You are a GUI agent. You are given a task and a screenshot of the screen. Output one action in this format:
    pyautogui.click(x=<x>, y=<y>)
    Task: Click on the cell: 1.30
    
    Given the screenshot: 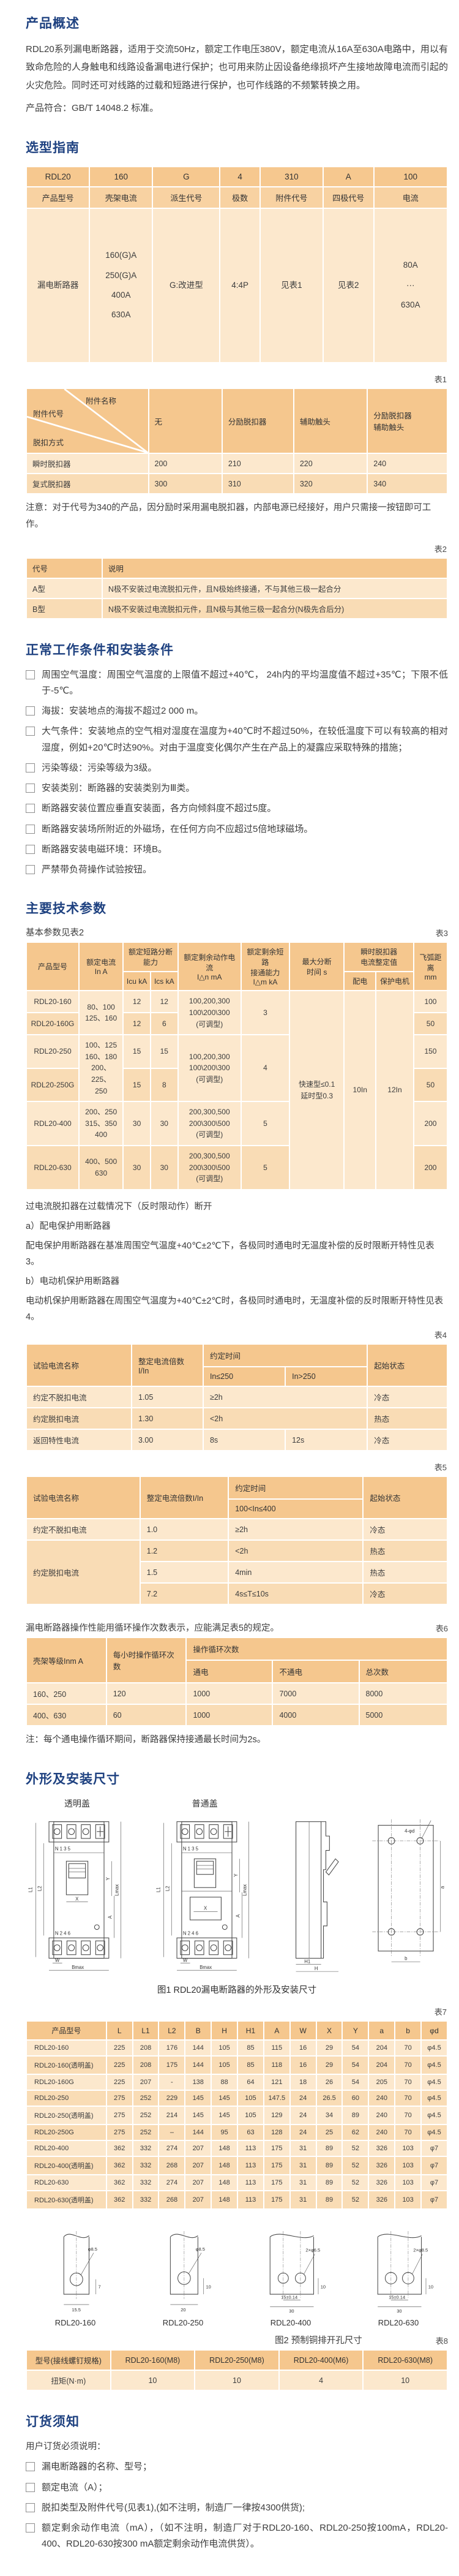 What is the action you would take?
    pyautogui.click(x=167, y=1418)
    